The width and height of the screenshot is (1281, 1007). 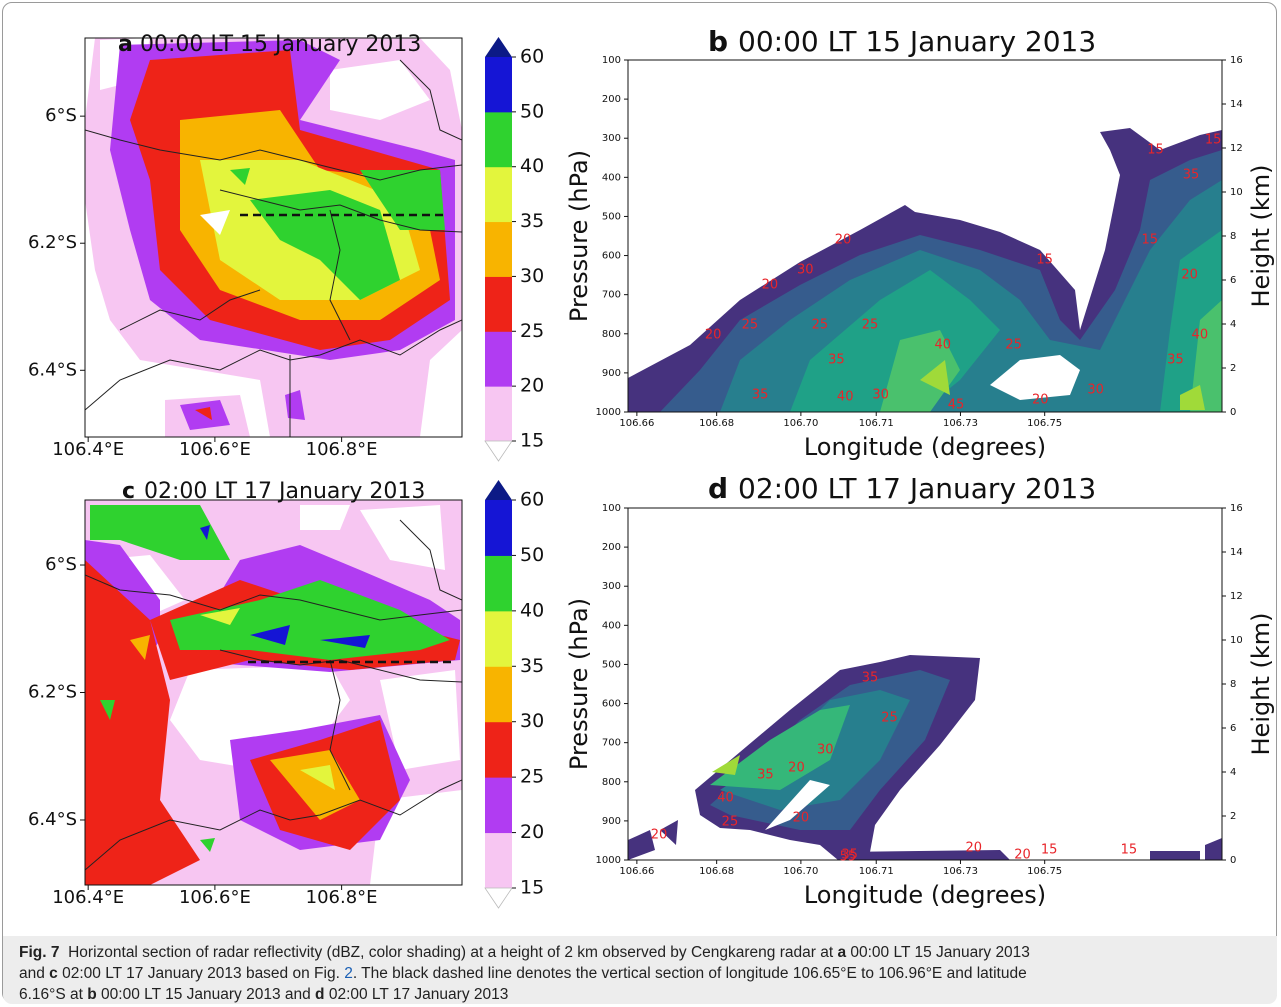 I want to click on contour-label: 55, so click(x=848, y=856).